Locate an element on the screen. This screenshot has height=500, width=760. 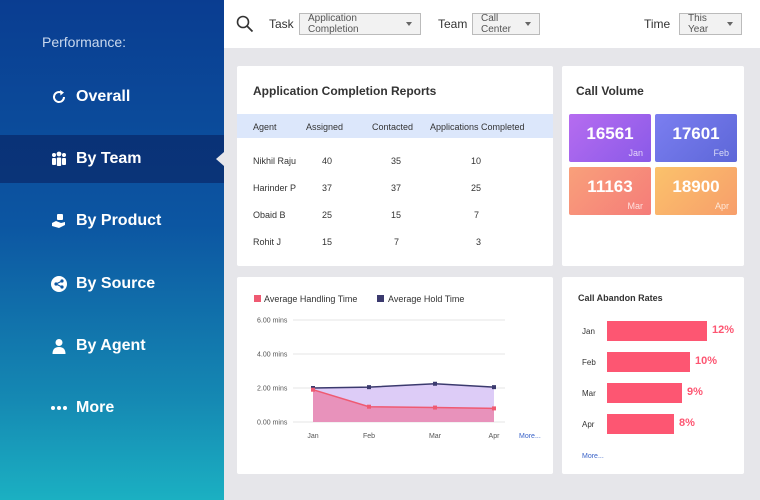
sidebar-item-by-agent: By Agent is located at coordinates (112, 346).